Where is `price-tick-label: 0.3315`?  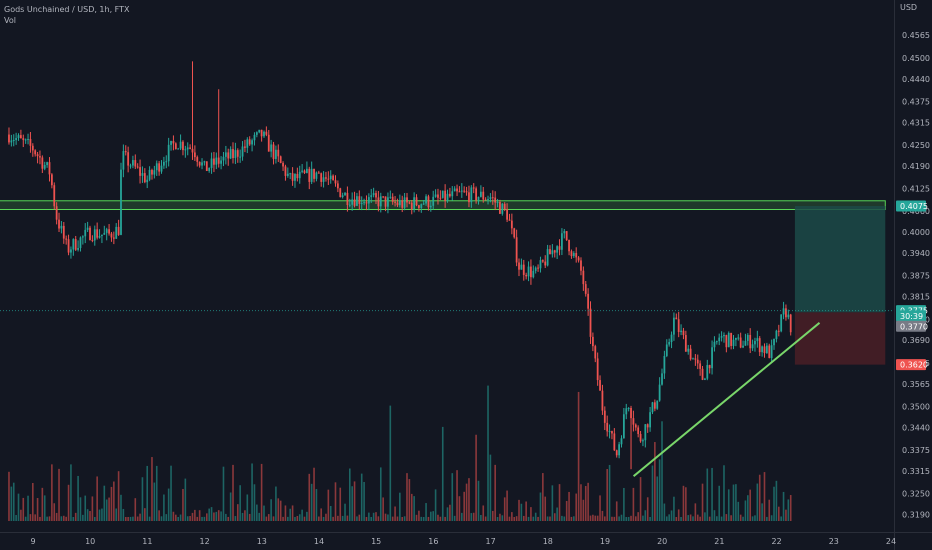
price-tick-label: 0.3315 is located at coordinates (916, 471).